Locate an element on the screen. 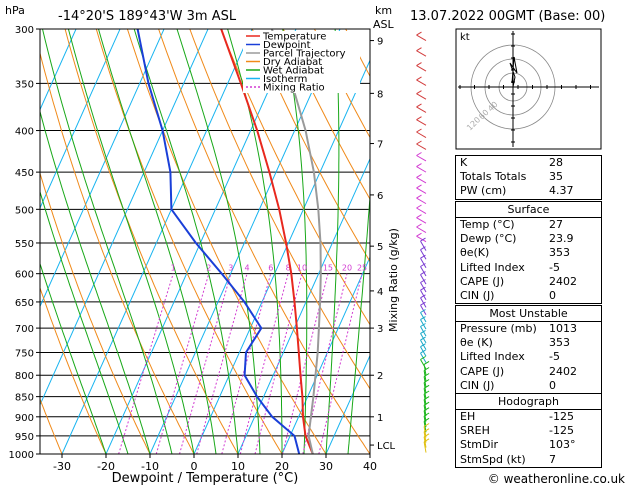  pressure-tick-label: 650 is located at coordinates (24, 303).